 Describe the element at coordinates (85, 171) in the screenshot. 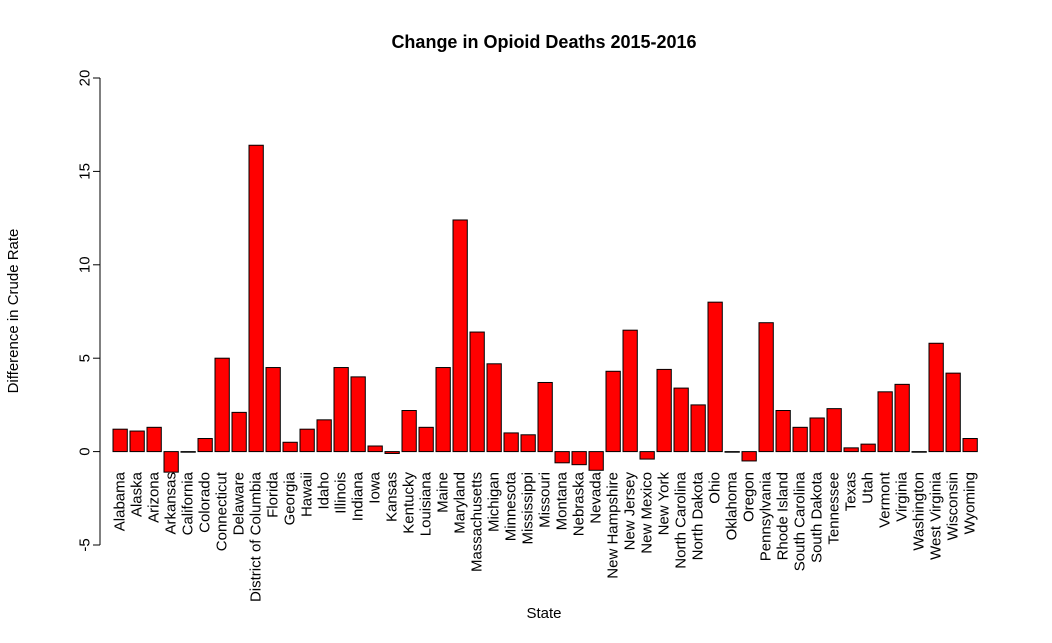

I see `y-tick-label: 15` at that location.